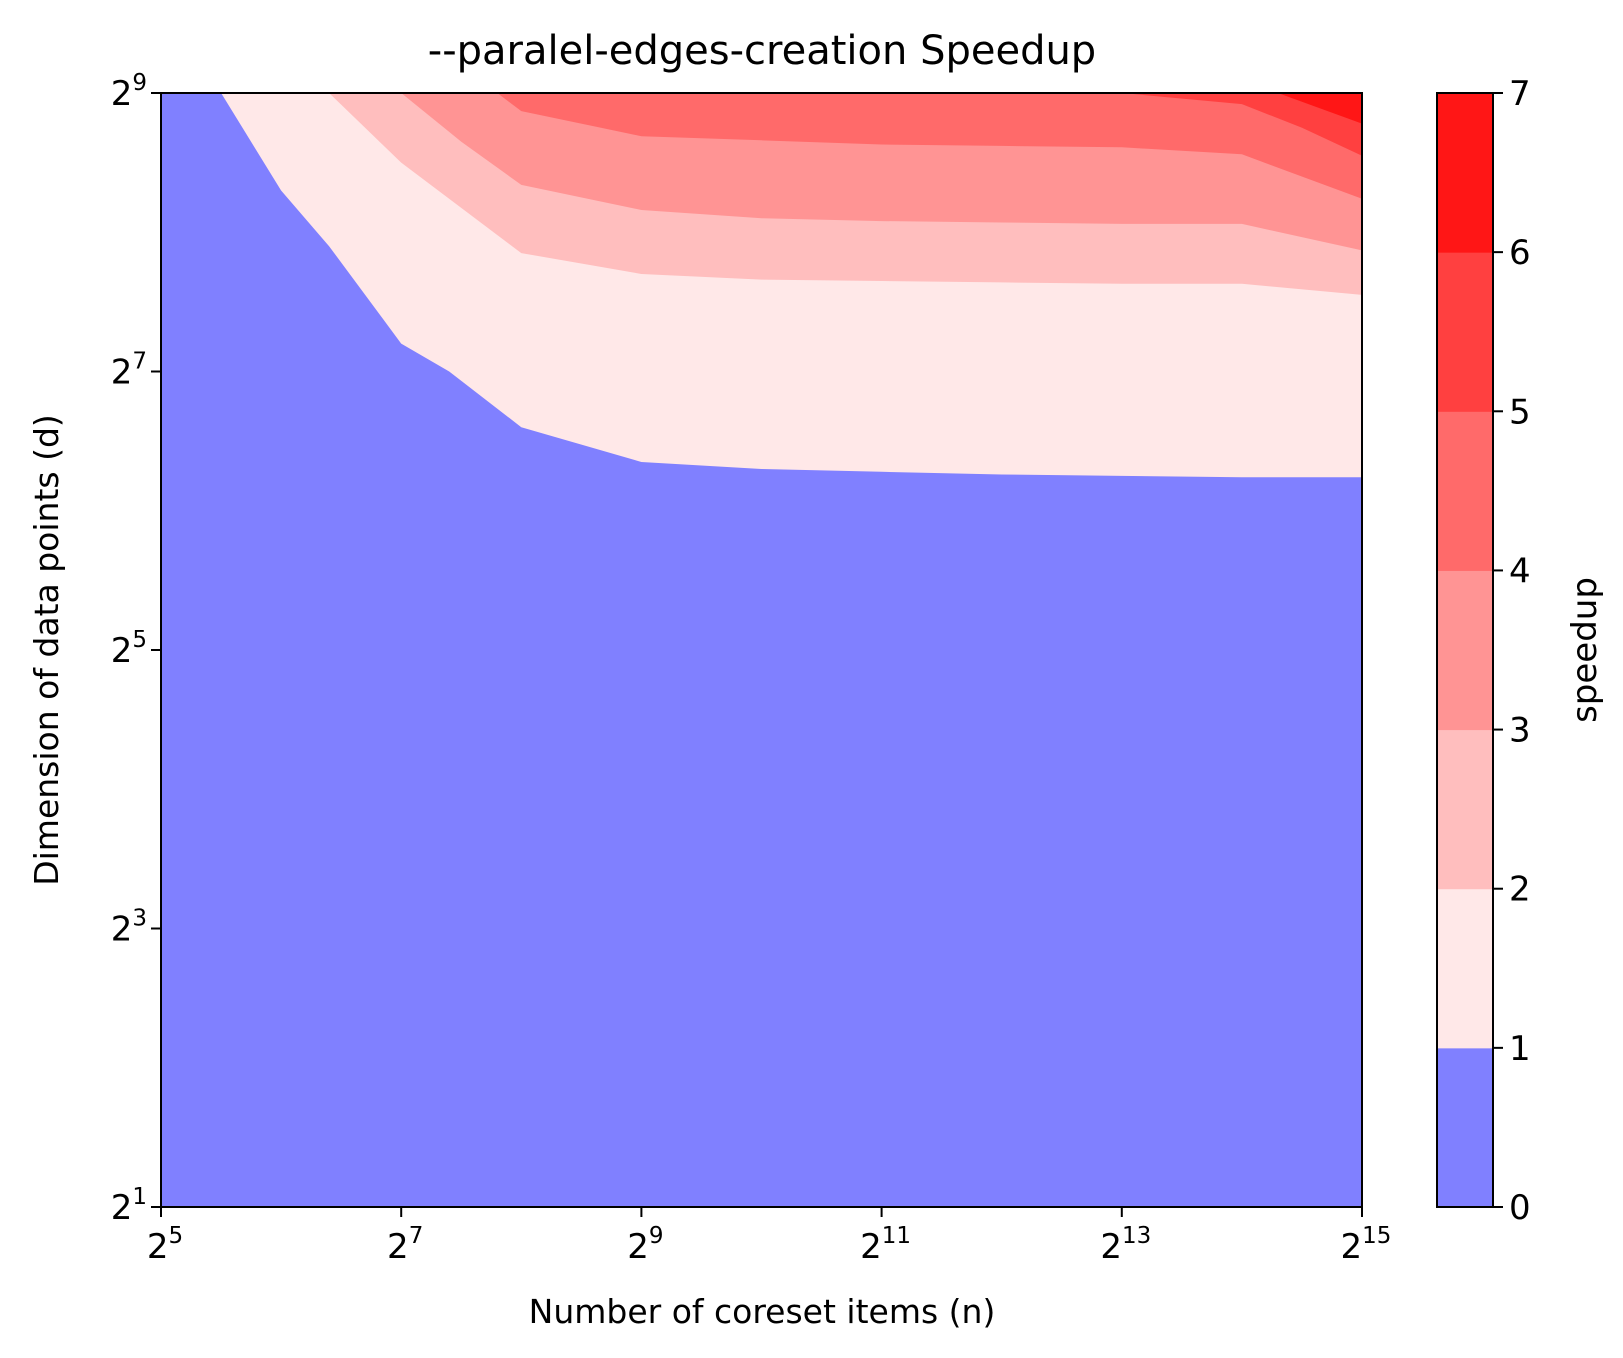  What do you see at coordinates (129, 1206) in the screenshot?
I see `y-tick-label: 21` at bounding box center [129, 1206].